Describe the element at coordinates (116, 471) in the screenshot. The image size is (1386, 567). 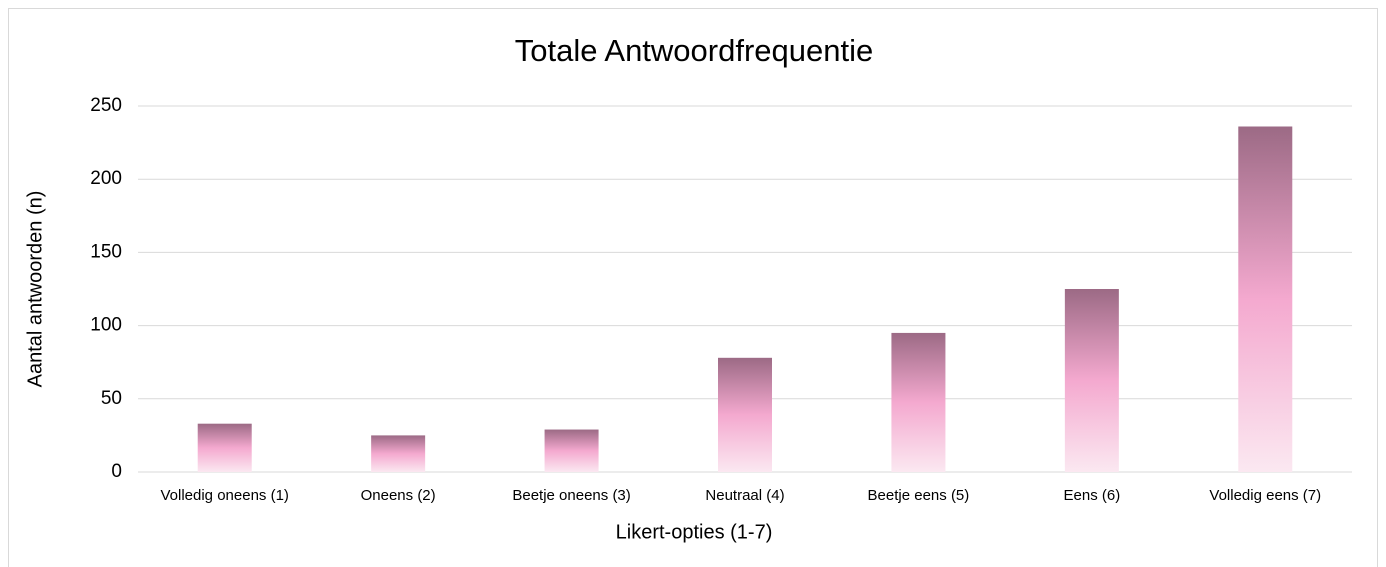
I see `y-tick-label: 0` at that location.